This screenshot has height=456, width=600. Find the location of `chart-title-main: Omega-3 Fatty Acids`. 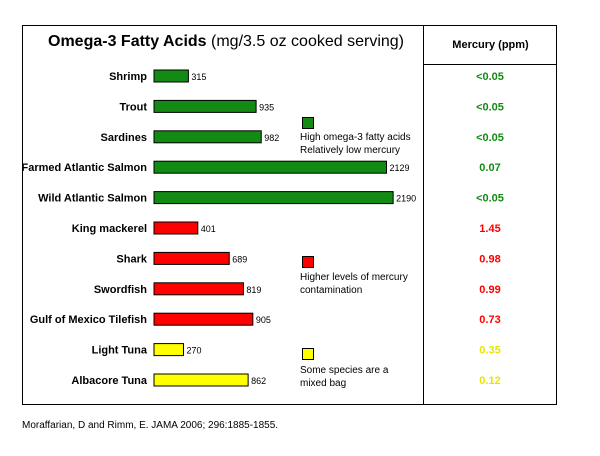

chart-title-main: Omega-3 Fatty Acids is located at coordinates (127, 41).